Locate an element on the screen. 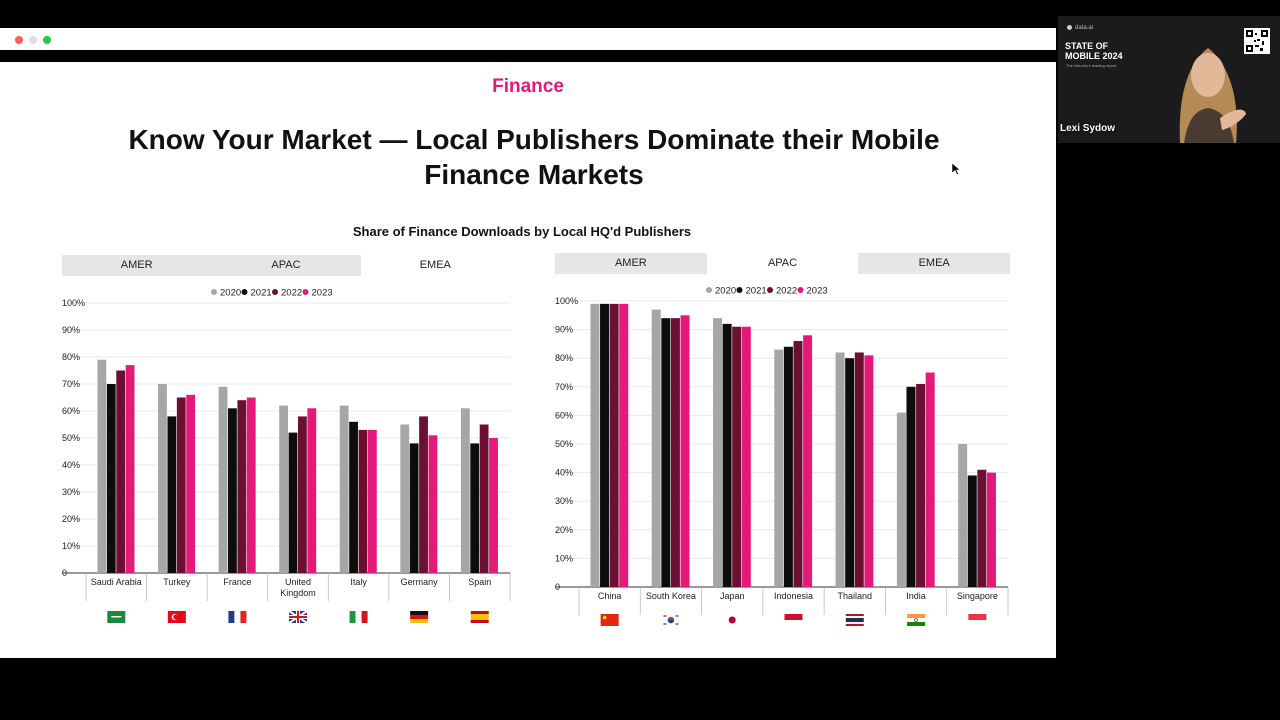 The height and width of the screenshot is (720, 1280). section-label: Finance is located at coordinates (528, 86).